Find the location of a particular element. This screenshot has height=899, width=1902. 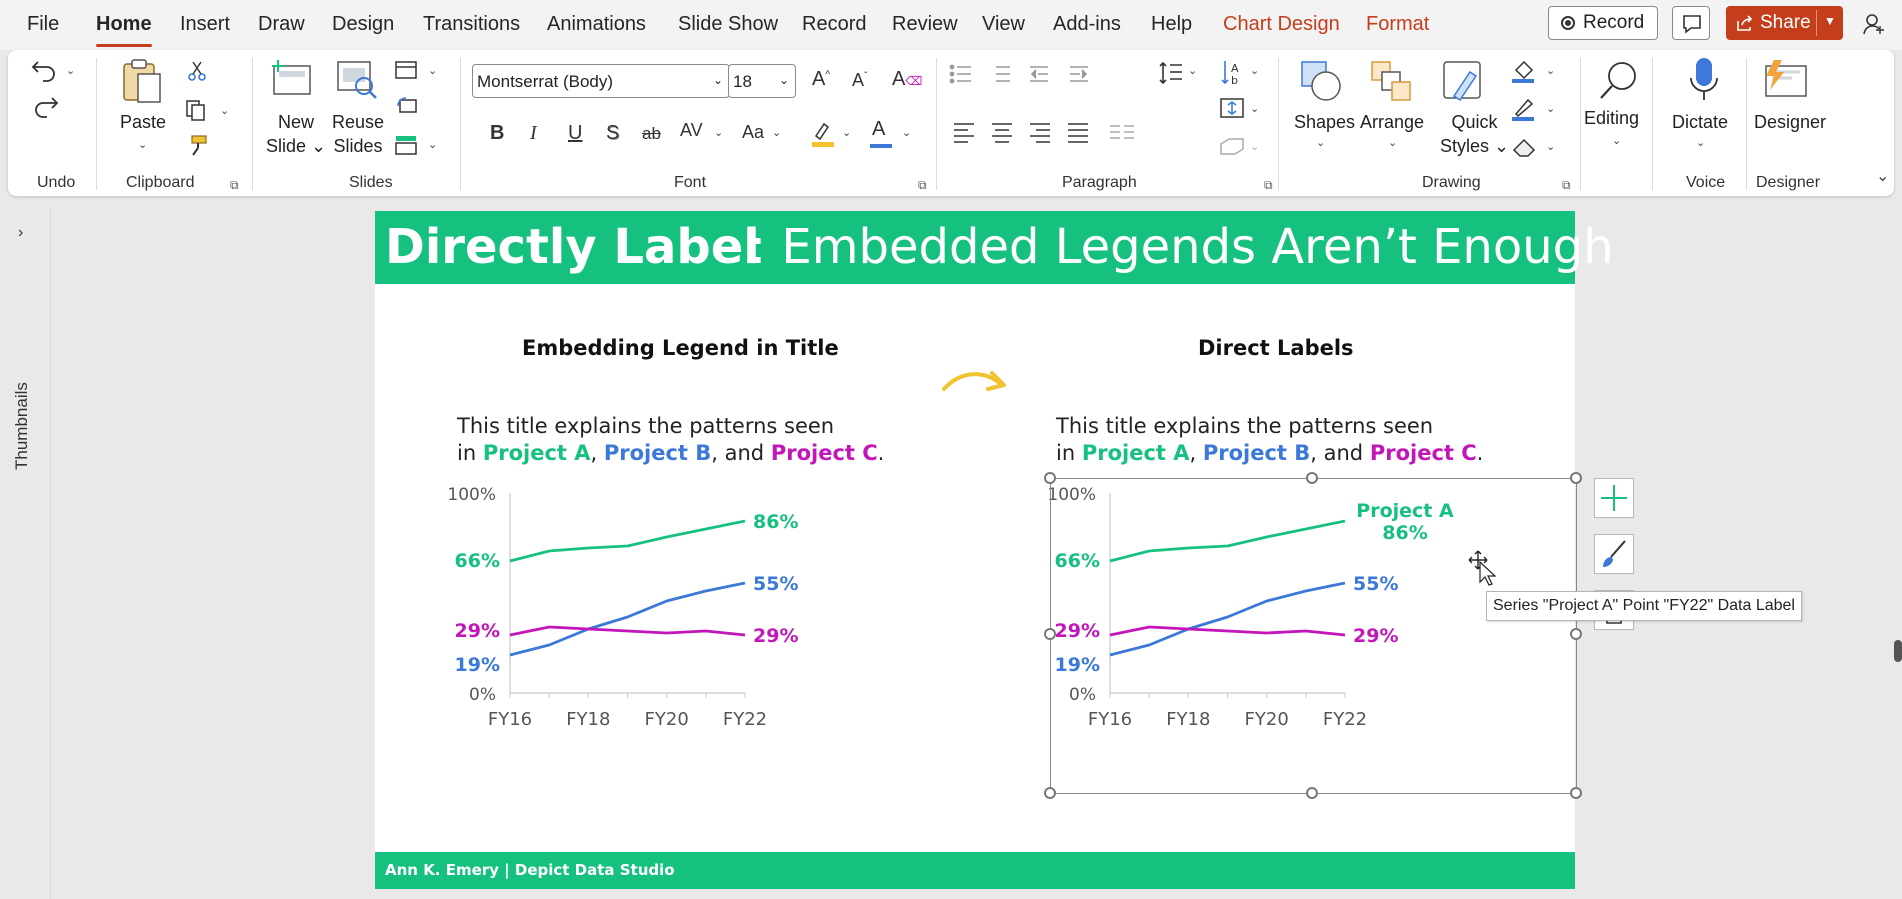

chevron-down-icon: ▼ is located at coordinates (1830, 21).